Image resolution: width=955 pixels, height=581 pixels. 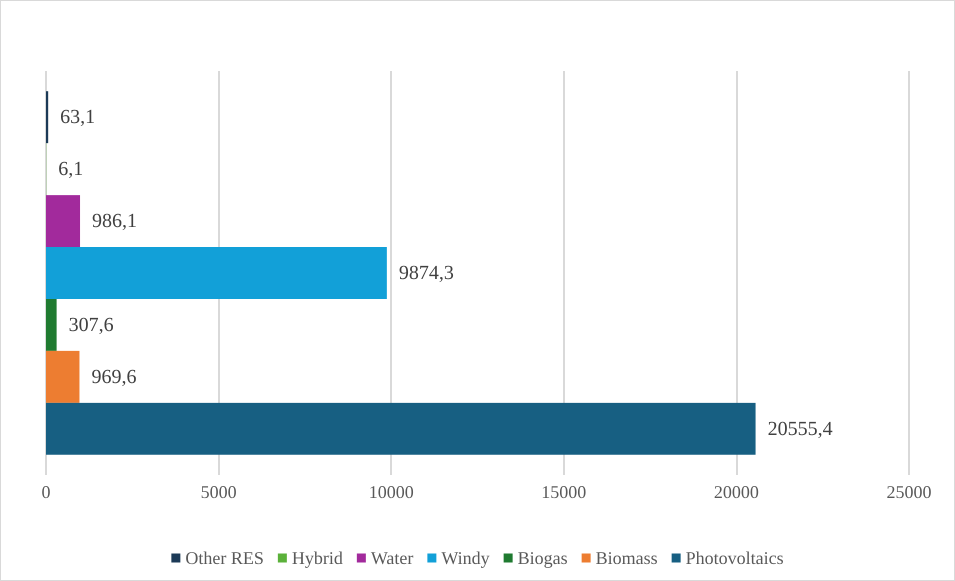 What do you see at coordinates (91, 325) in the screenshot?
I see `data-label: 307,6` at bounding box center [91, 325].